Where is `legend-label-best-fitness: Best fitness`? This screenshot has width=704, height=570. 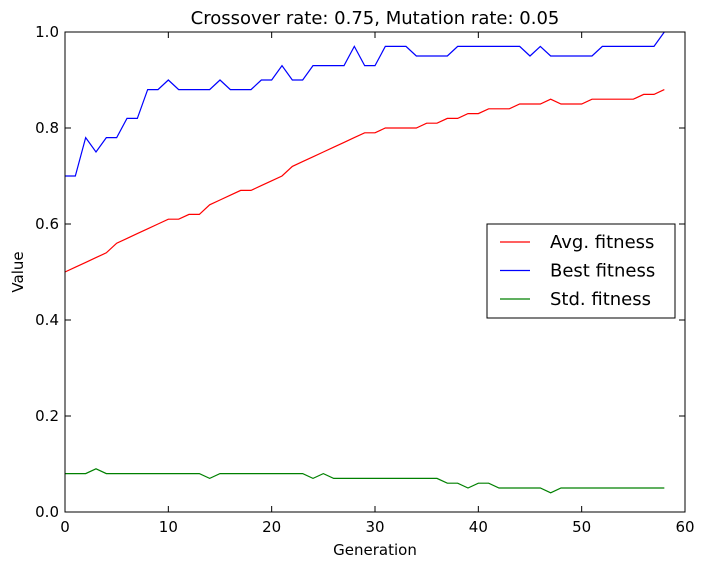
legend-label-best-fitness: Best fitness is located at coordinates (602, 271).